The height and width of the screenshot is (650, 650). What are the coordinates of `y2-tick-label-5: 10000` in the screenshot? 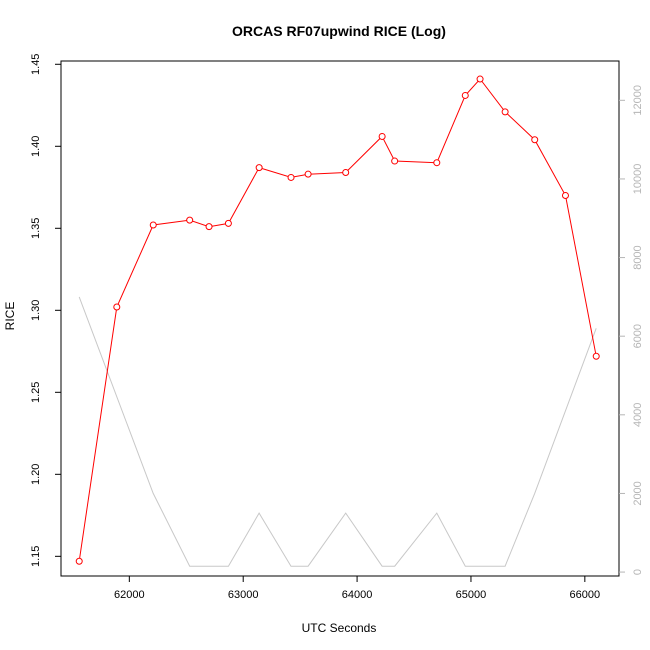 It's located at (638, 179).